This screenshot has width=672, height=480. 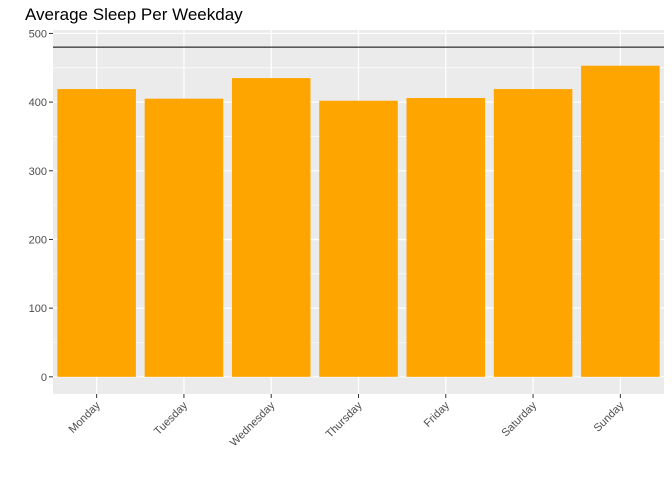 I want to click on x-tick-label: Tuesday, so click(x=171, y=418).